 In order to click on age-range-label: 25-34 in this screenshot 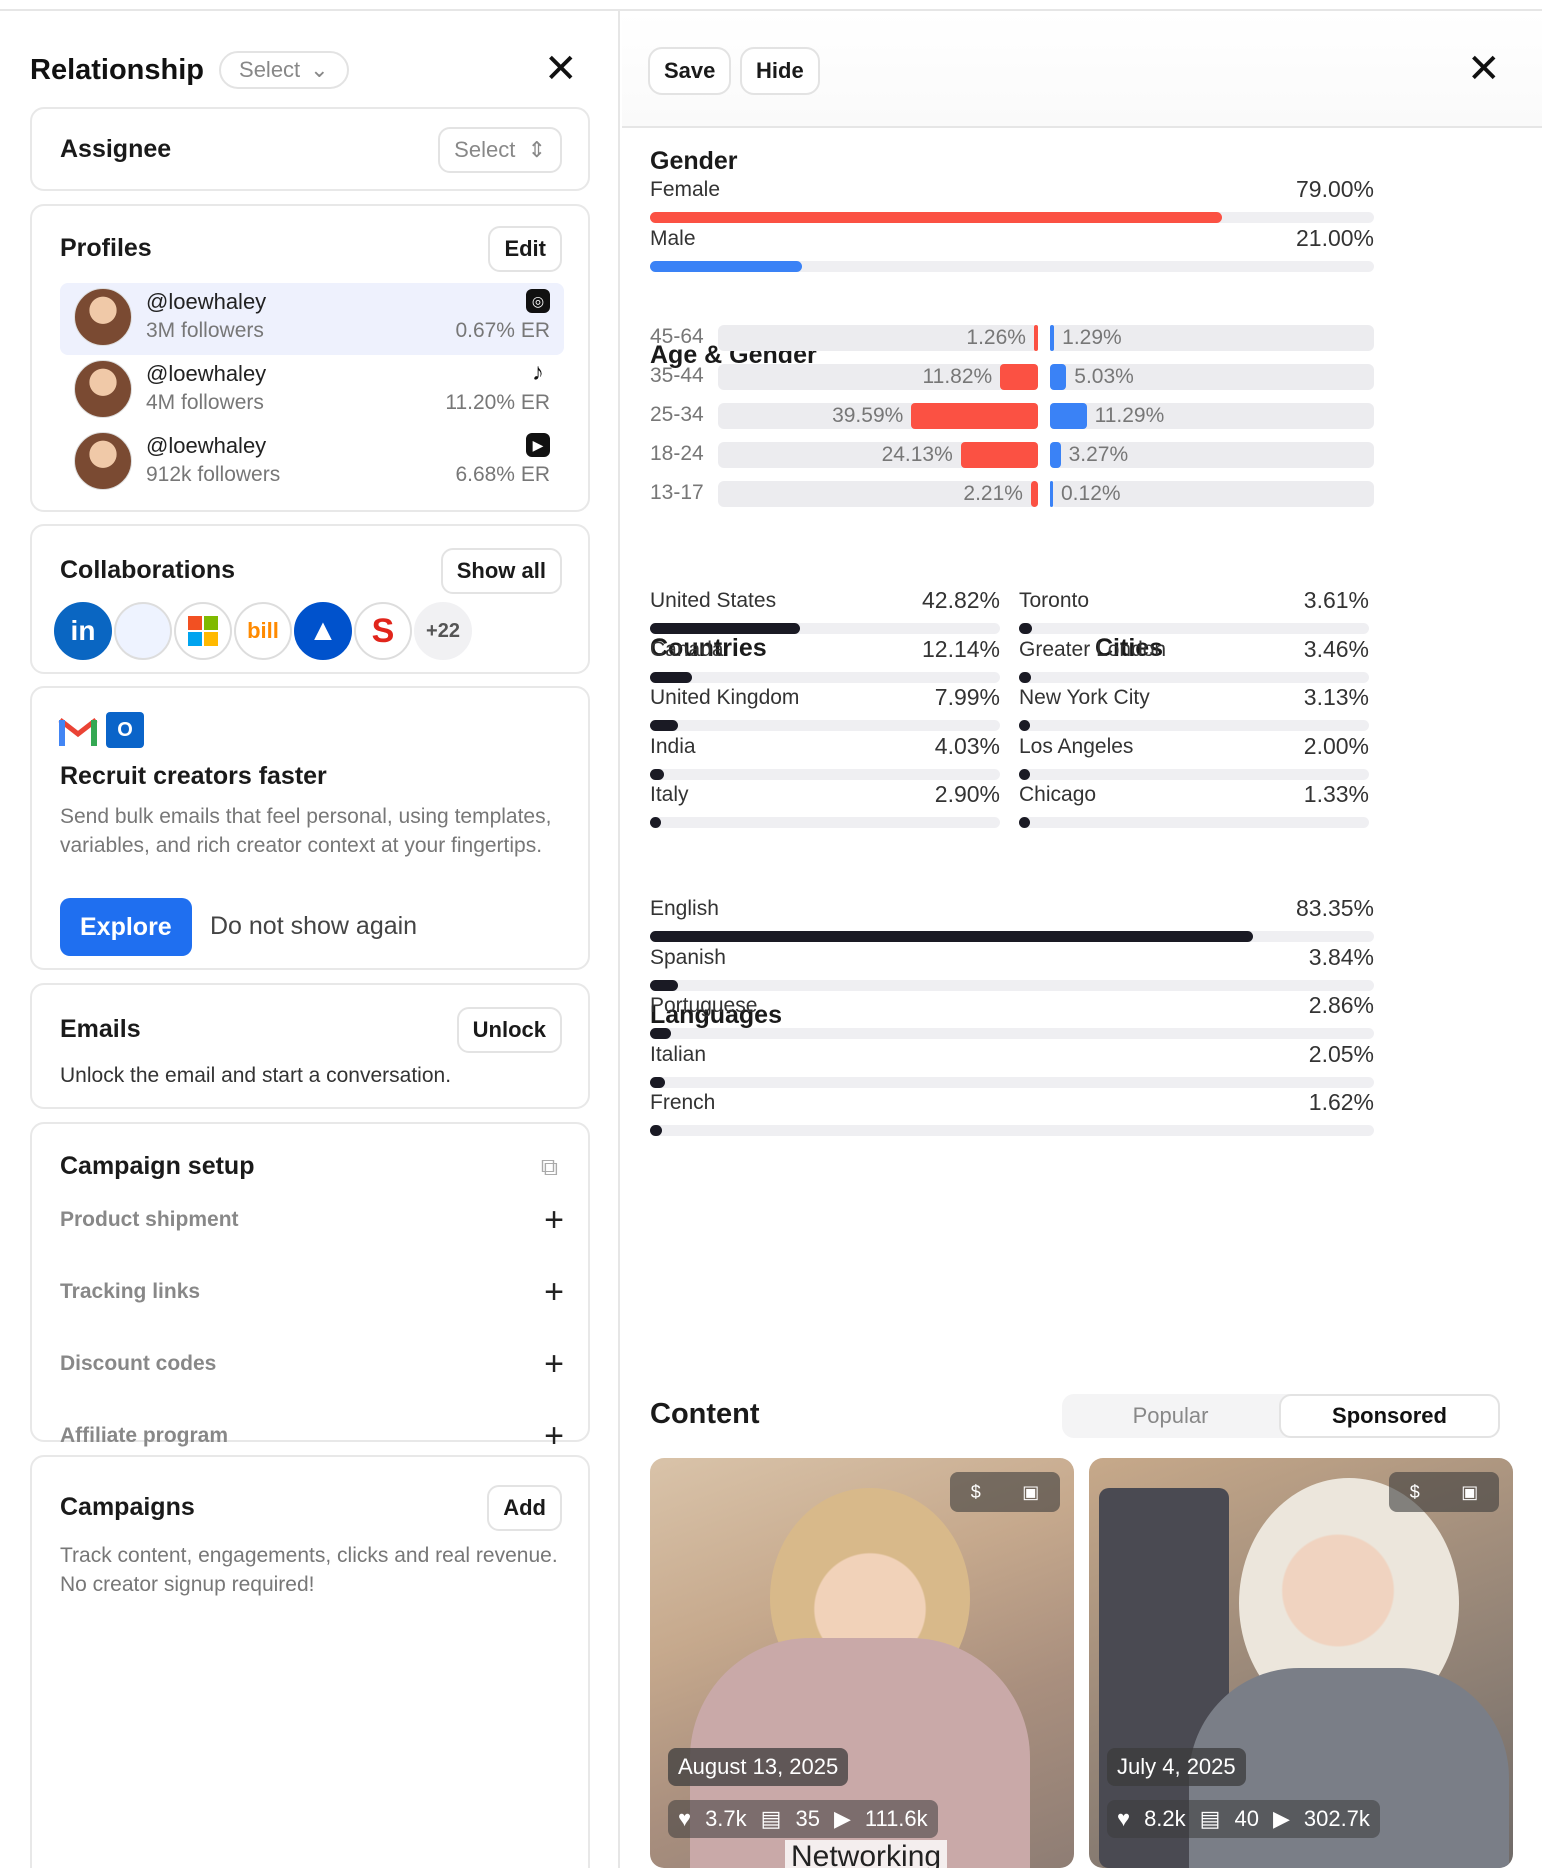, I will do `click(677, 414)`.